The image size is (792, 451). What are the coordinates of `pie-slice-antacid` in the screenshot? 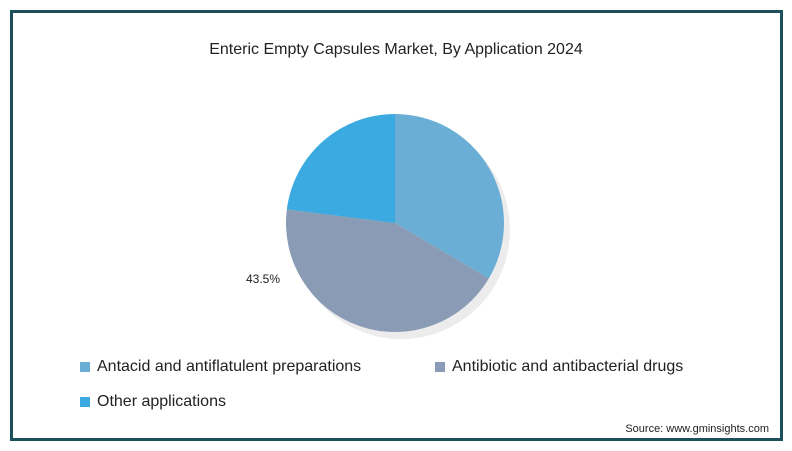 It's located at (450, 196).